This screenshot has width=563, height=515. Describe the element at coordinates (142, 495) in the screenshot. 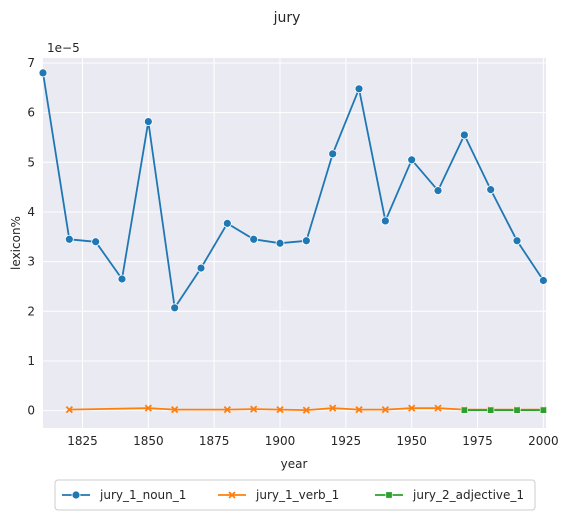

I see `legend-label: jury_1_noun_1` at that location.